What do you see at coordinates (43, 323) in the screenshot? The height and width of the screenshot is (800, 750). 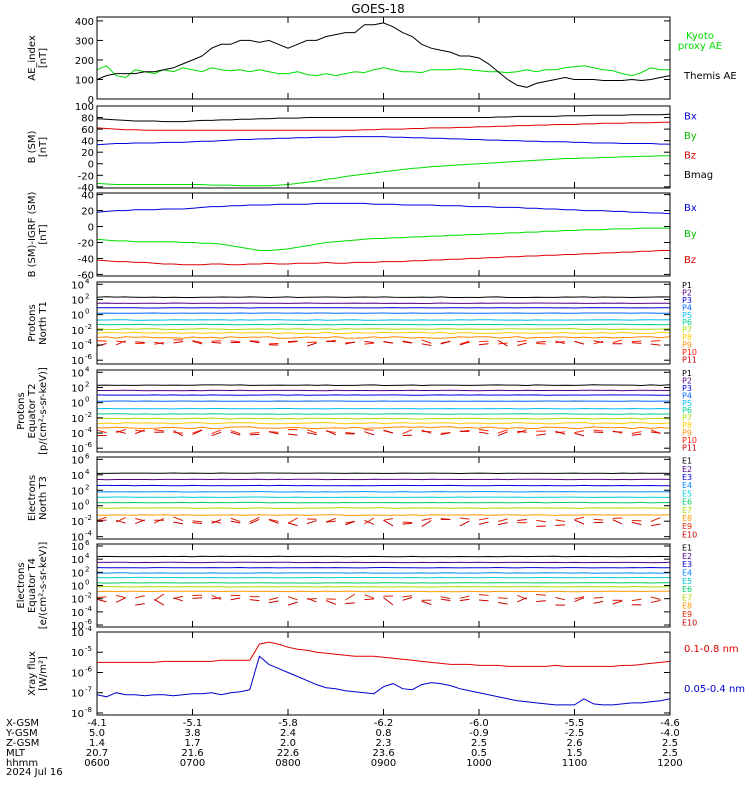 I see `y-axis-label: North T1` at bounding box center [43, 323].